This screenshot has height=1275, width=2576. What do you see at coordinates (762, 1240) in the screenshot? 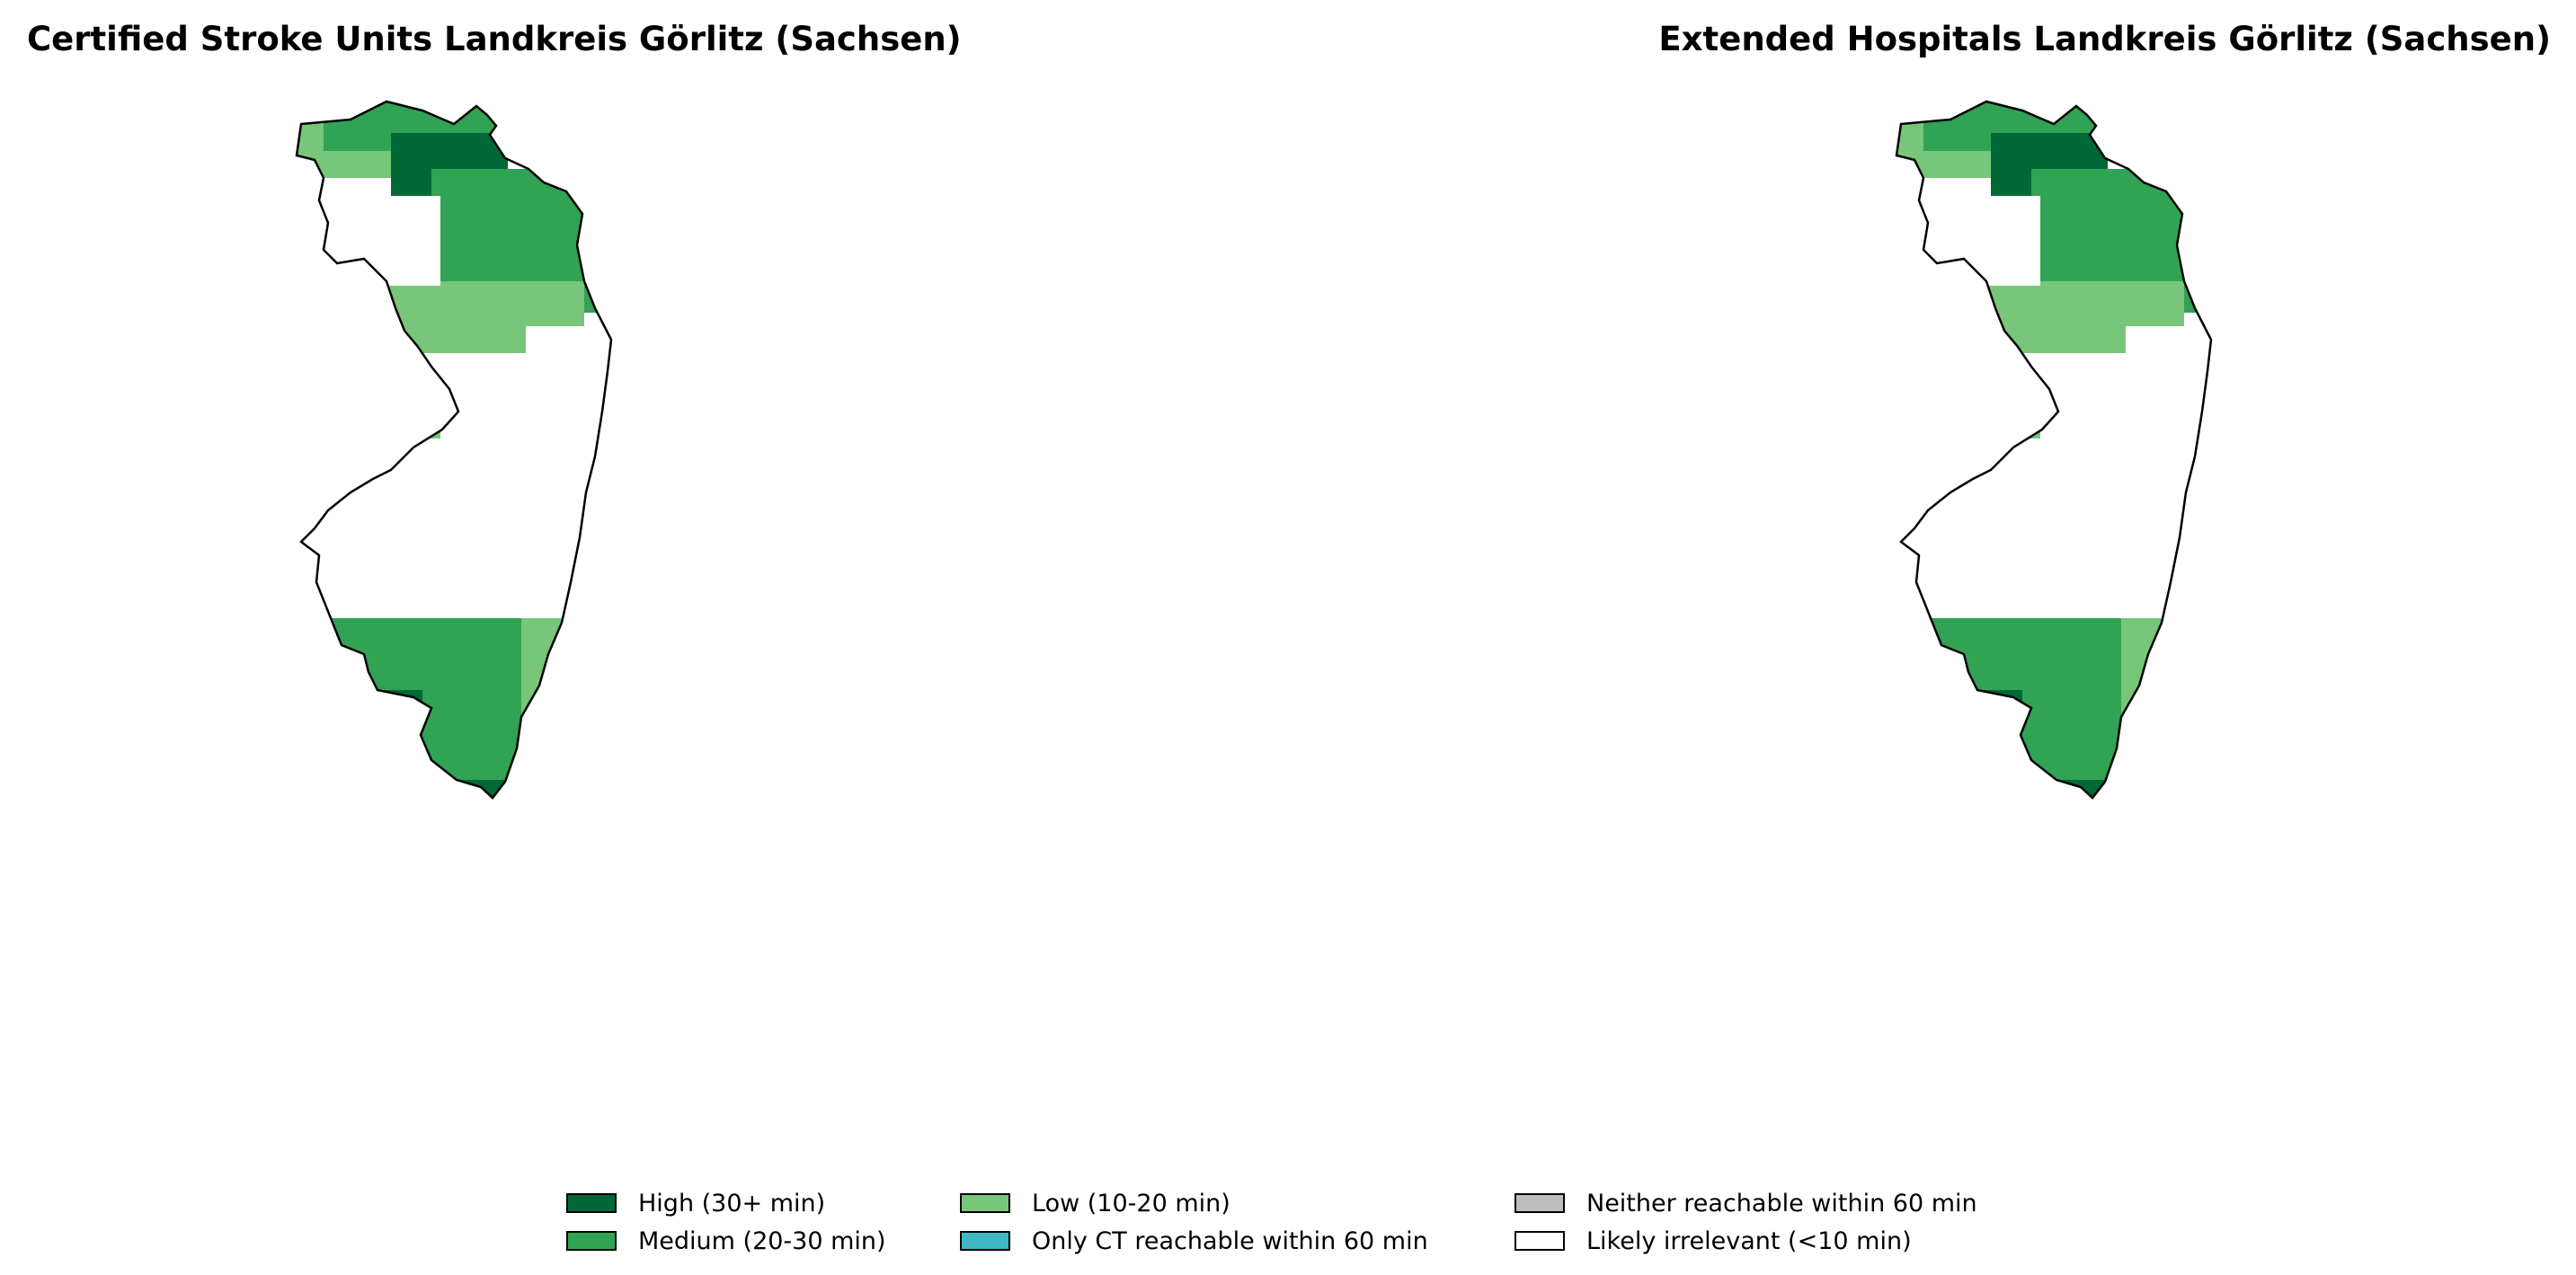
I see `legend-label-medium: Medium (20-30 min)` at bounding box center [762, 1240].